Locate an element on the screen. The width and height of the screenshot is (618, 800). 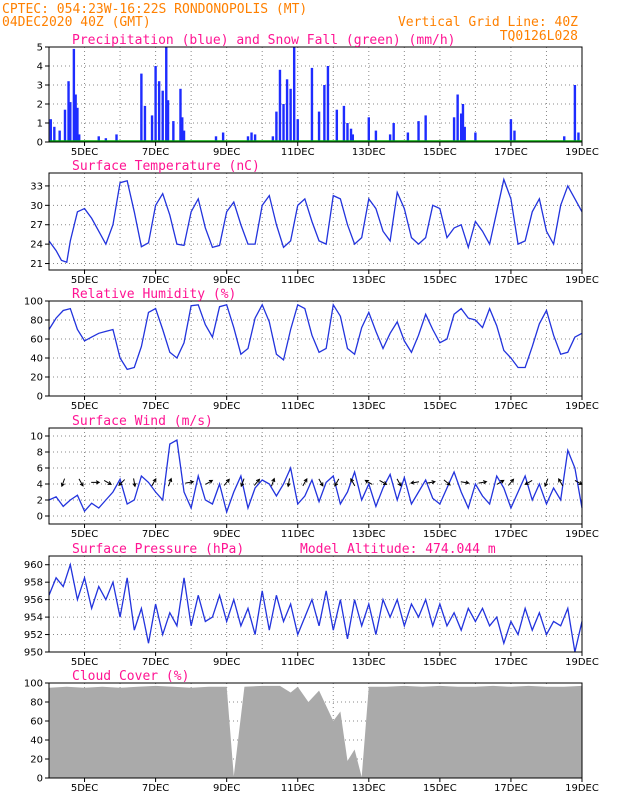
precipitation-xtick-label: 13DEC is located at coordinates (369, 152).